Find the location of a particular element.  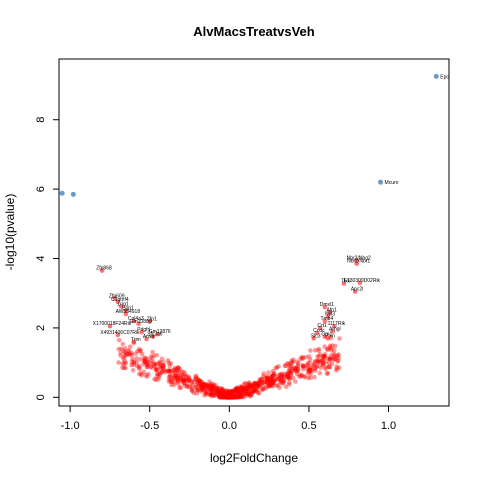

point-label: X4931406C07Rik is located at coordinates (120, 333).